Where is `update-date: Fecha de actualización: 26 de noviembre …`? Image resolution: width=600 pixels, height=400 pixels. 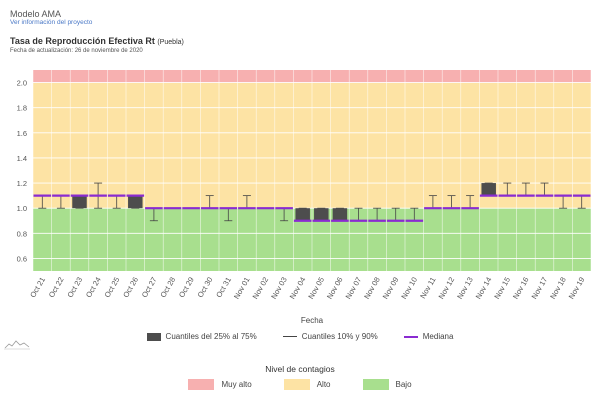 update-date: Fecha de actualización: 26 de noviembre … is located at coordinates (76, 51).